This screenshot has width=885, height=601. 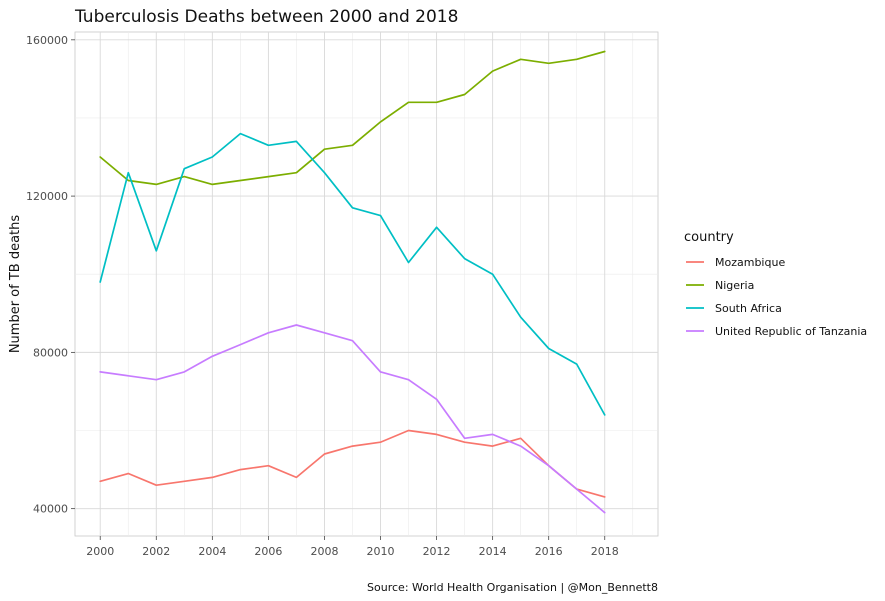 I want to click on x-tick-label: 2006, so click(x=268, y=551).